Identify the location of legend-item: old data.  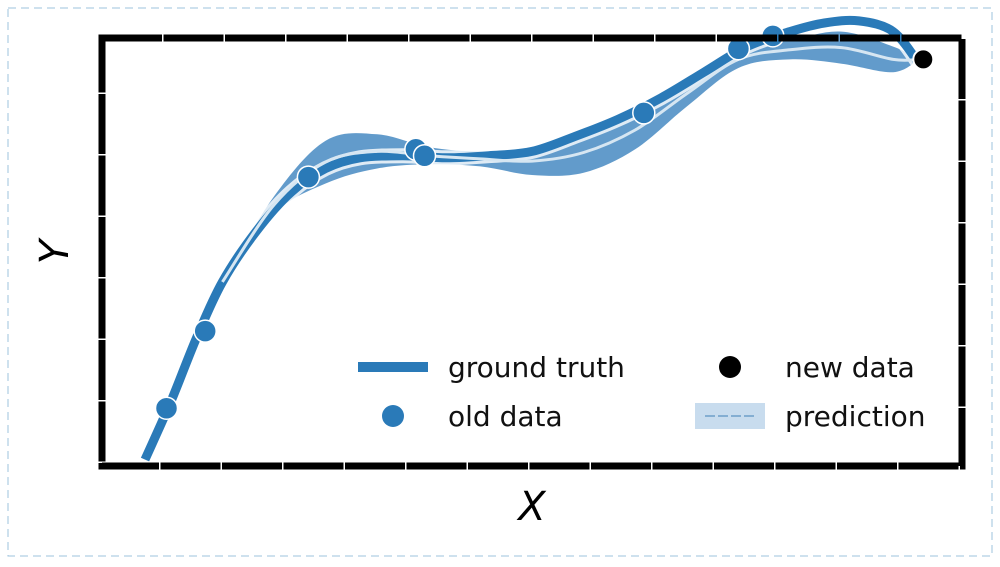
(474, 416).